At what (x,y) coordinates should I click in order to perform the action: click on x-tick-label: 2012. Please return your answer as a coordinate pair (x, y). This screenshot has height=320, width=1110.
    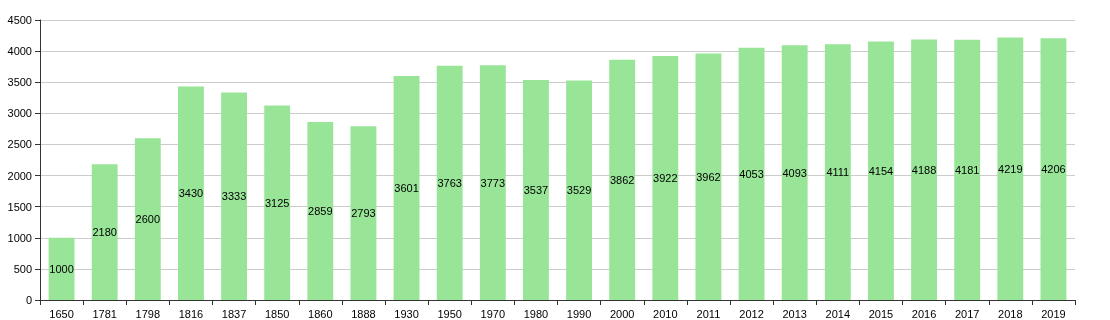
    Looking at the image, I should click on (751, 313).